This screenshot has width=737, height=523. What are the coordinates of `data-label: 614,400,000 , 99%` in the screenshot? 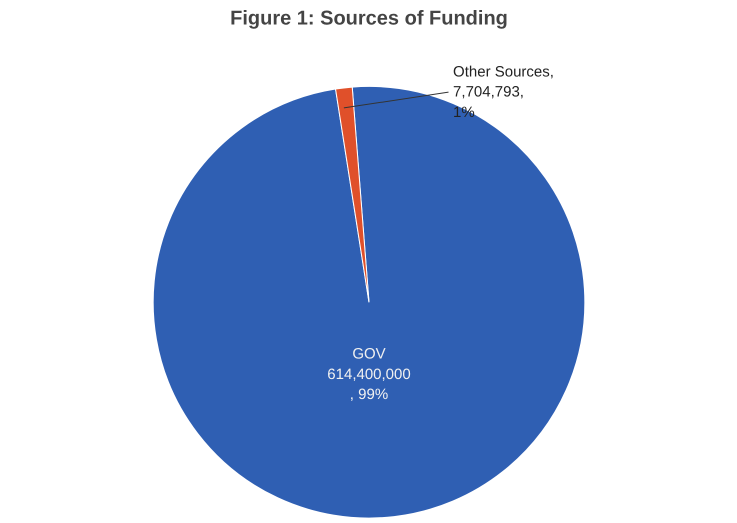 It's located at (369, 385).